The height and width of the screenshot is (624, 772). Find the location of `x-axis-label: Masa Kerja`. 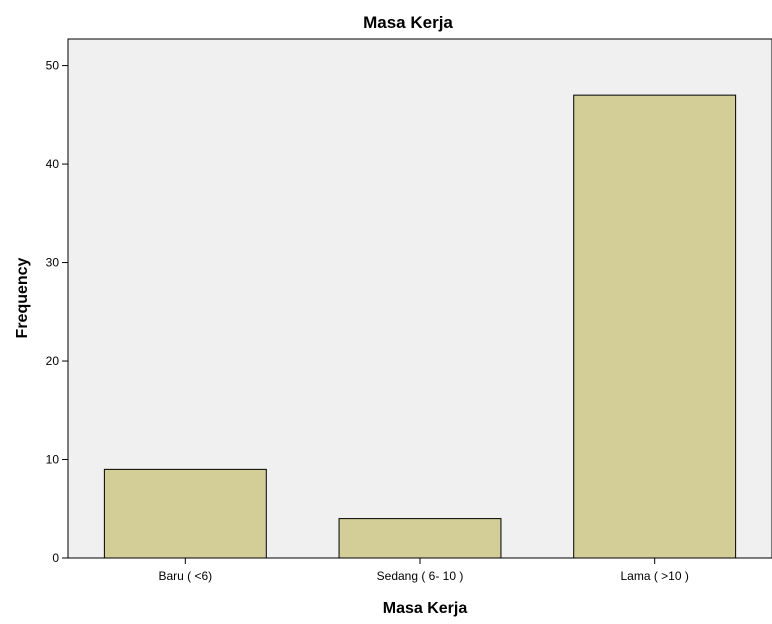

x-axis-label: Masa Kerja is located at coordinates (425, 608).